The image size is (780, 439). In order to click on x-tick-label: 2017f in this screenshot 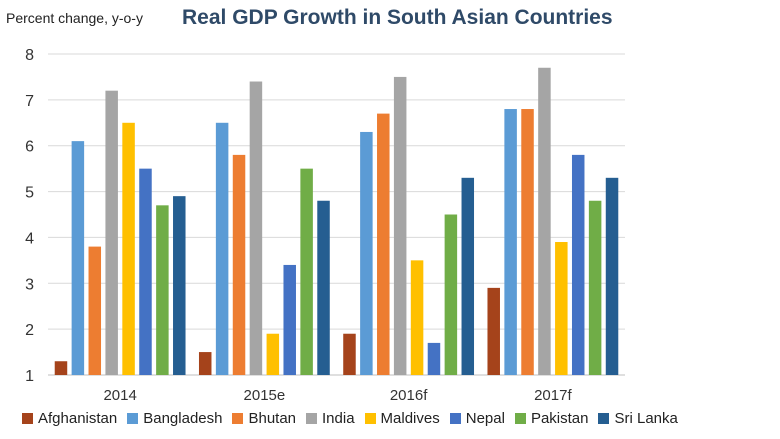, I will do `click(553, 395)`.